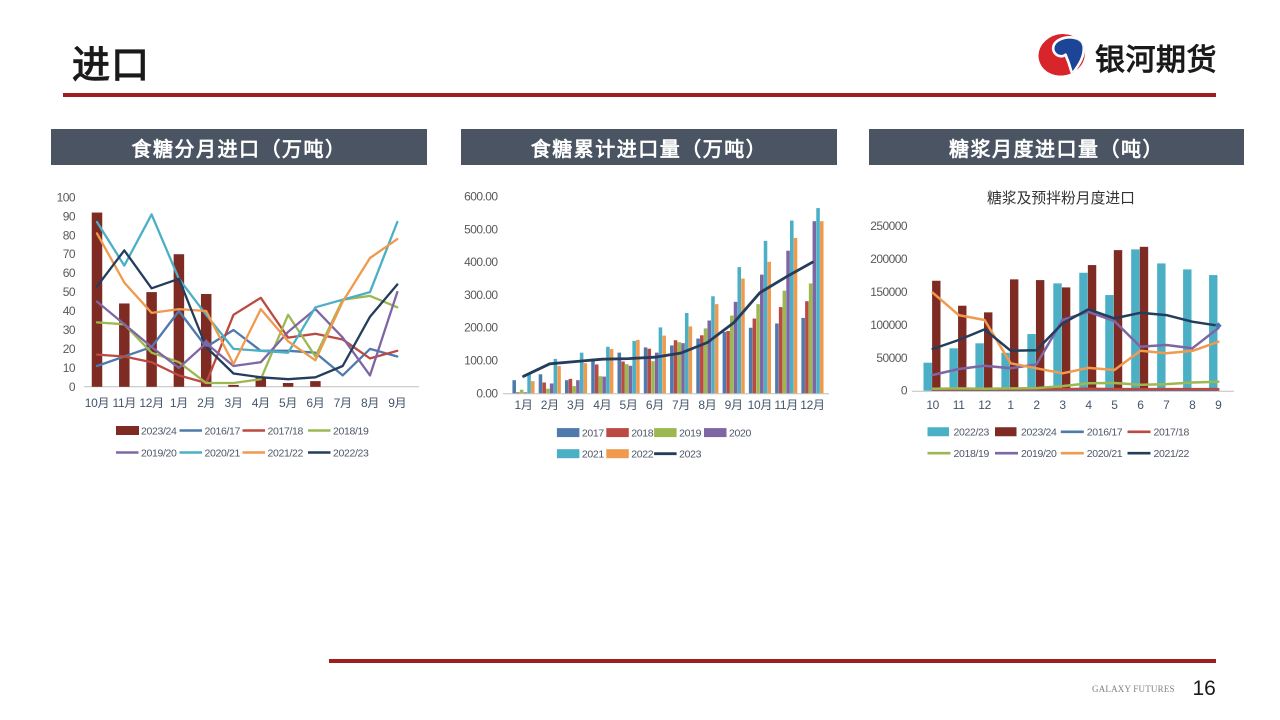 The height and width of the screenshot is (720, 1280). I want to click on svg-text: 6, so click(1140, 405).